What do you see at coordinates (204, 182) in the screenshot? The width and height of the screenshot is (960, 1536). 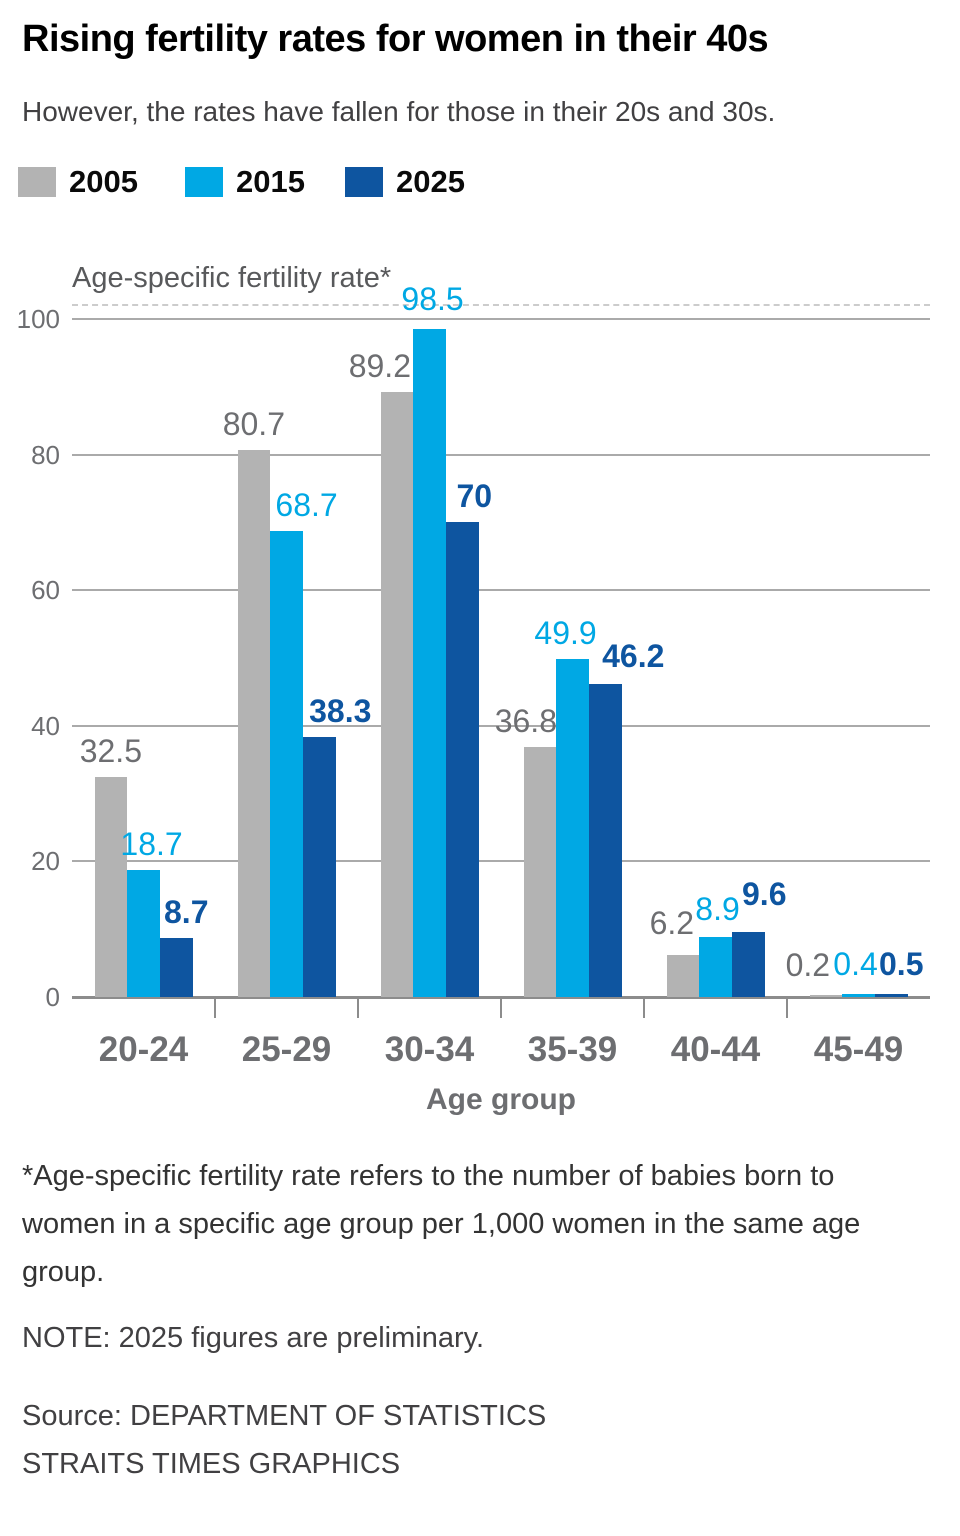 I see `legend-swatch-2015` at bounding box center [204, 182].